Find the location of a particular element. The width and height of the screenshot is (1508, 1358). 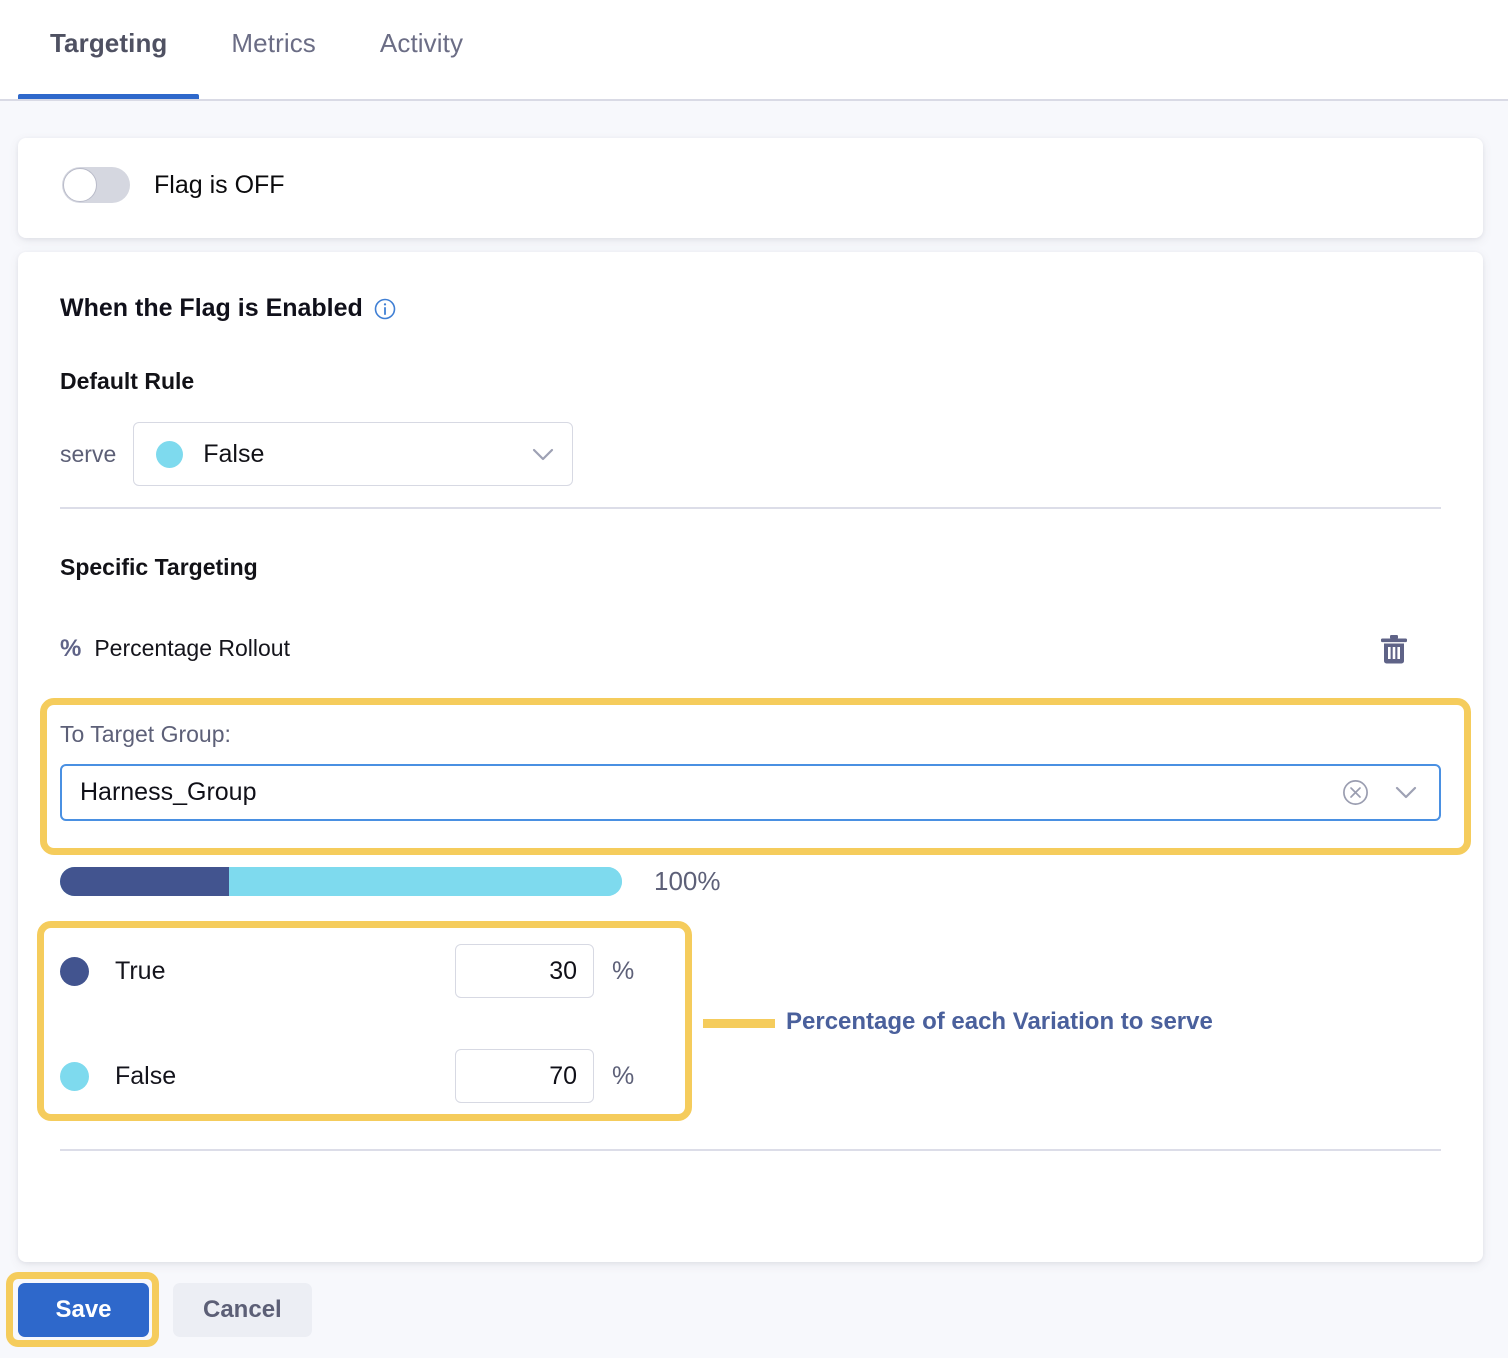

variation-row-true: True 30 % is located at coordinates (360, 971).